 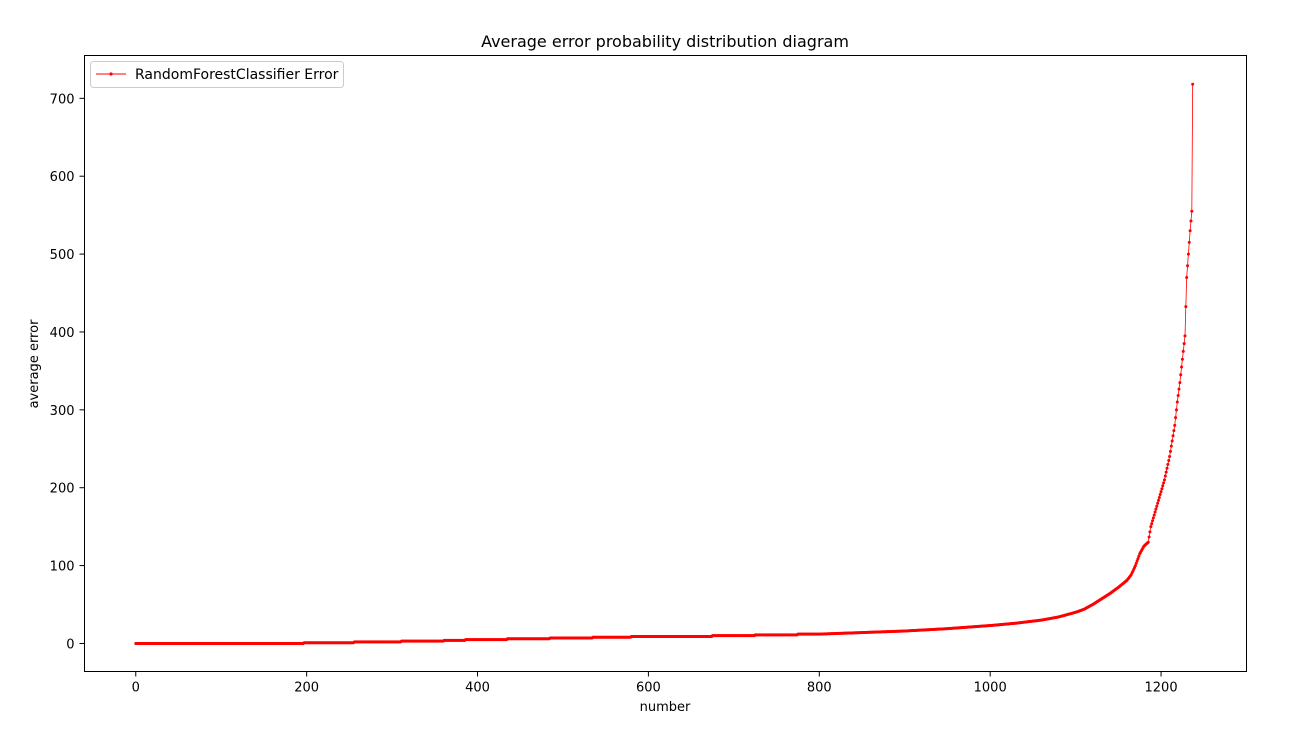 What do you see at coordinates (648, 688) in the screenshot?
I see `x-tick-label: 600` at bounding box center [648, 688].